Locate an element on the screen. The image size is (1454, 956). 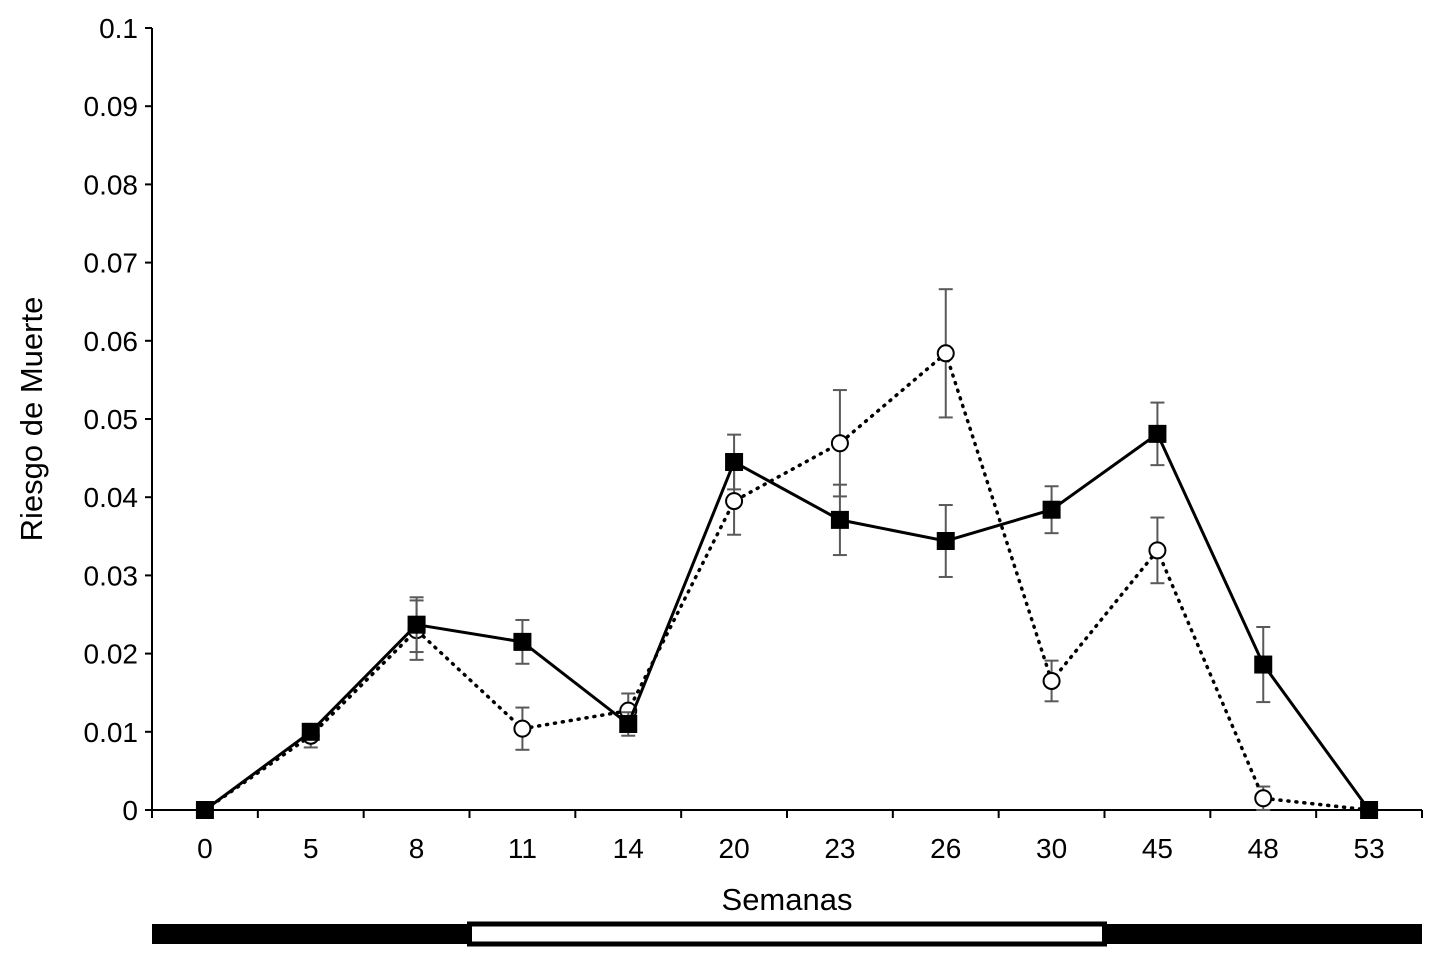
y-tick-label: 0.1 is located at coordinates (118, 28).